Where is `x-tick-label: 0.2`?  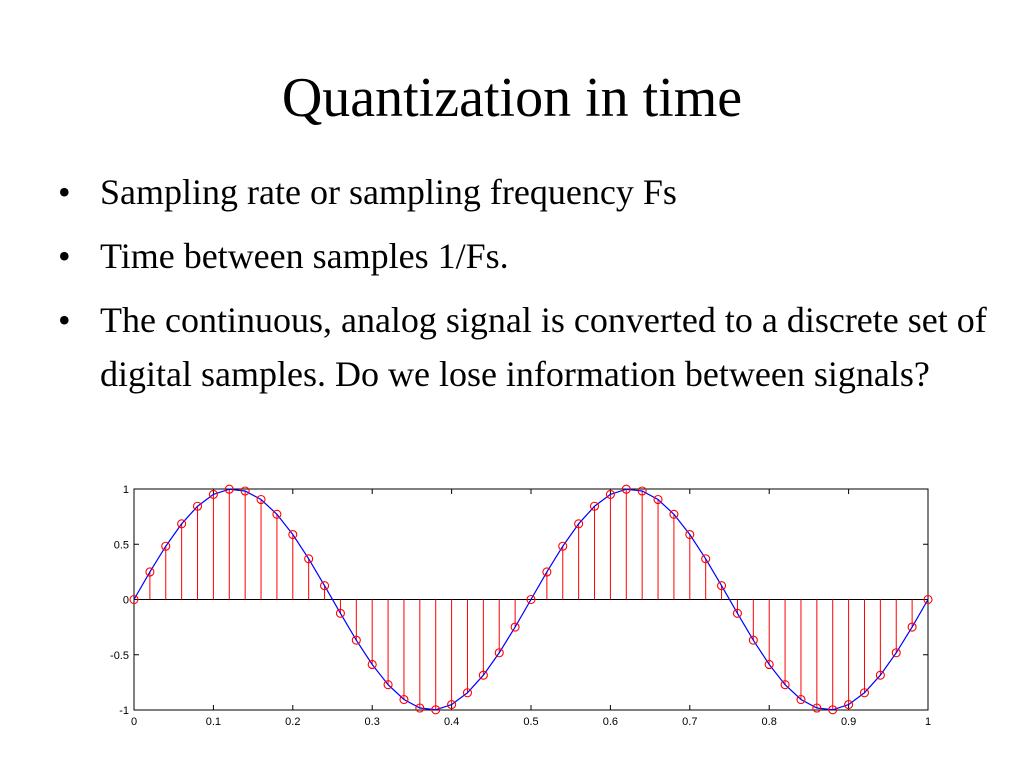
x-tick-label: 0.2 is located at coordinates (292, 722).